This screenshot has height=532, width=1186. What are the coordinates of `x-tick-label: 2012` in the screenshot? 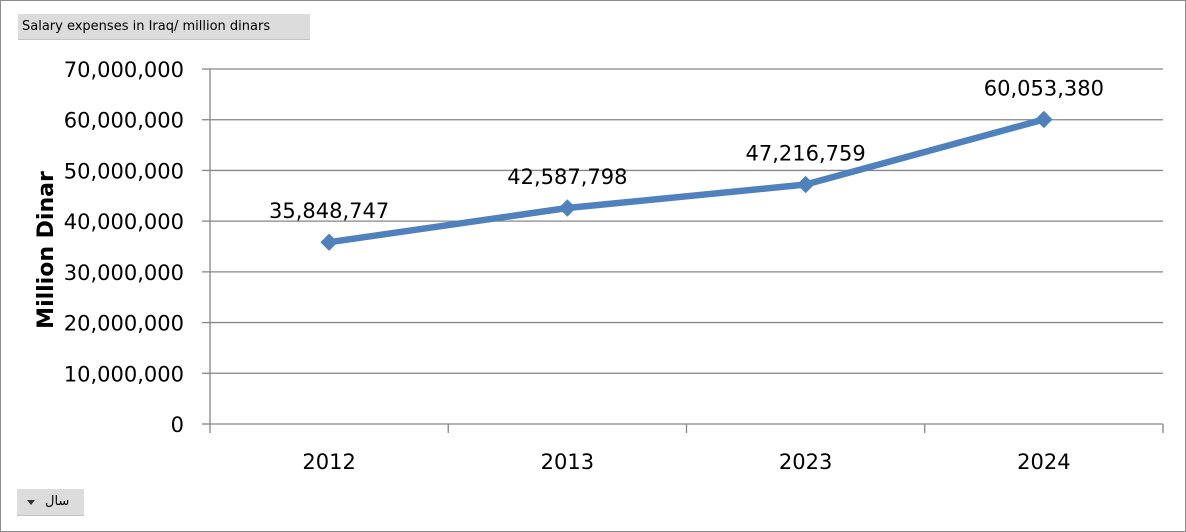 It's located at (328, 462).